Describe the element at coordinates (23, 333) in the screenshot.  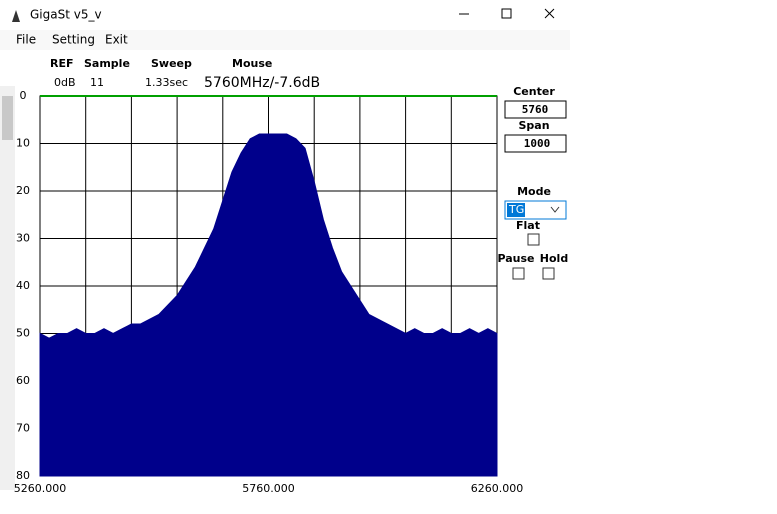
I see `y-tick-label: 50` at that location.